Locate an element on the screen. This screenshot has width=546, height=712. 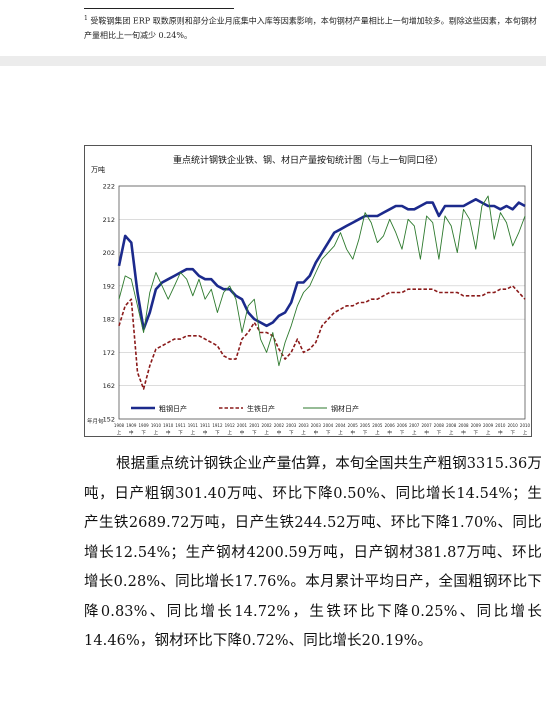
y-tick-label: 182 is located at coordinates (109, 320).